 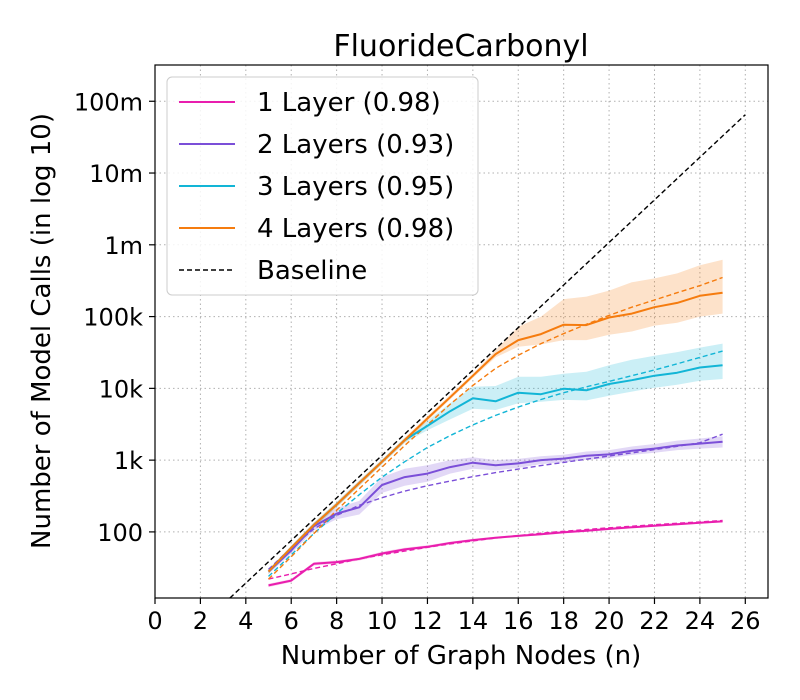 I want to click on y-axis-label: Number of Model Calls (in log 10), so click(x=42, y=331).